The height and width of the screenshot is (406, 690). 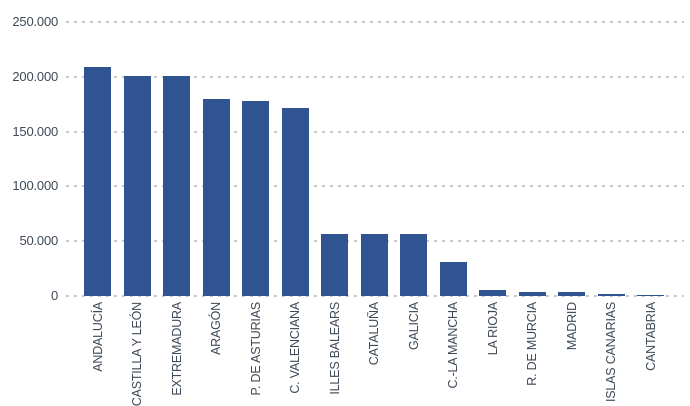 What do you see at coordinates (374, 334) in the screenshot?
I see `x-axis-label: CATALUÑA` at bounding box center [374, 334].